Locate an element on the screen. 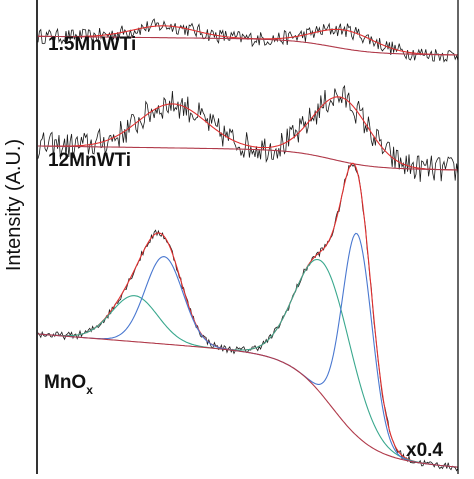 This screenshot has width=474, height=479. scale-factor-label: x0.4 is located at coordinates (424, 450).